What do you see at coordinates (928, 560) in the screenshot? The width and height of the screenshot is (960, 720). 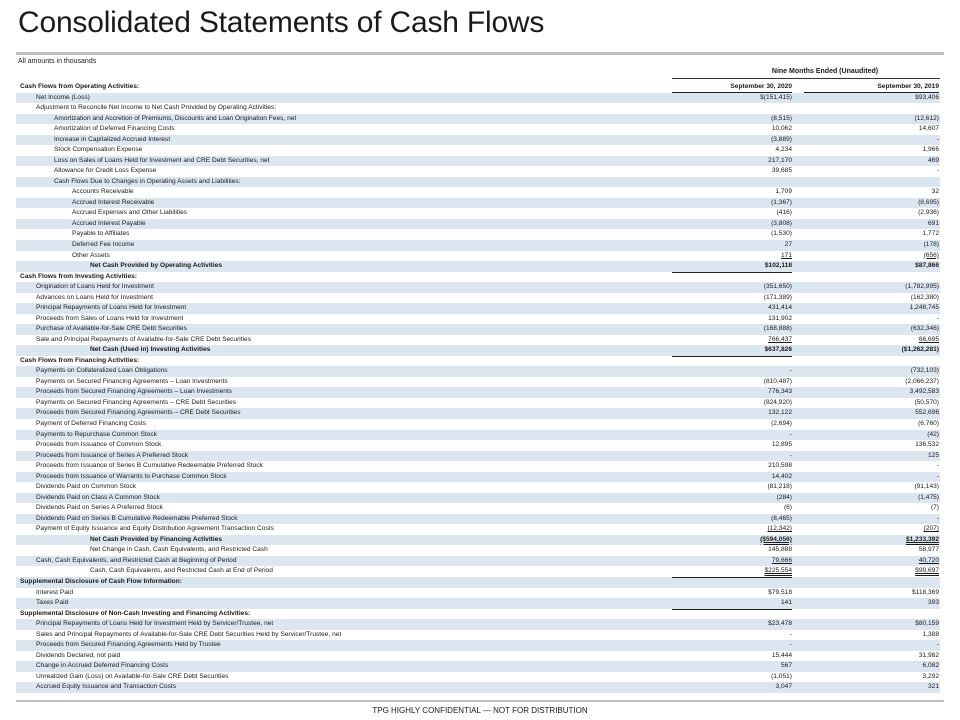 I see `value-2019: 40,720` at bounding box center [928, 560].